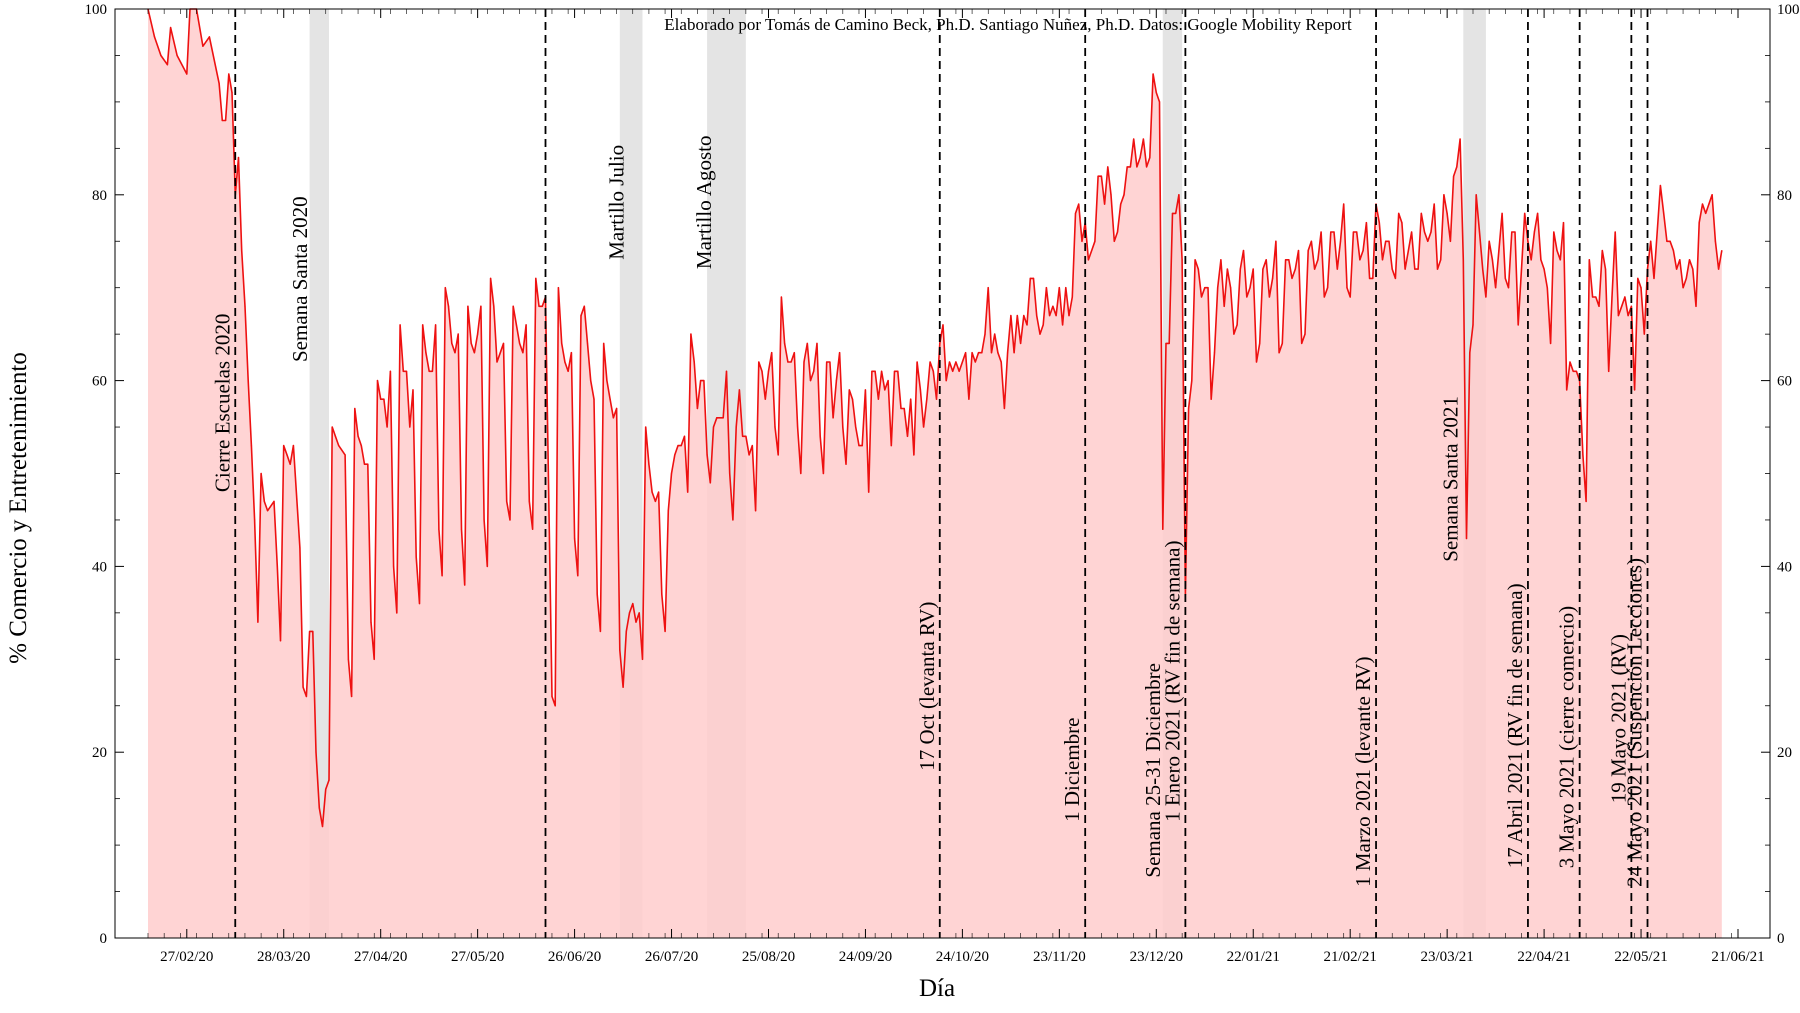 This screenshot has width=1800, height=1013. Describe the element at coordinates (1781, 939) in the screenshot. I see `y-tick-label-right: 0` at that location.